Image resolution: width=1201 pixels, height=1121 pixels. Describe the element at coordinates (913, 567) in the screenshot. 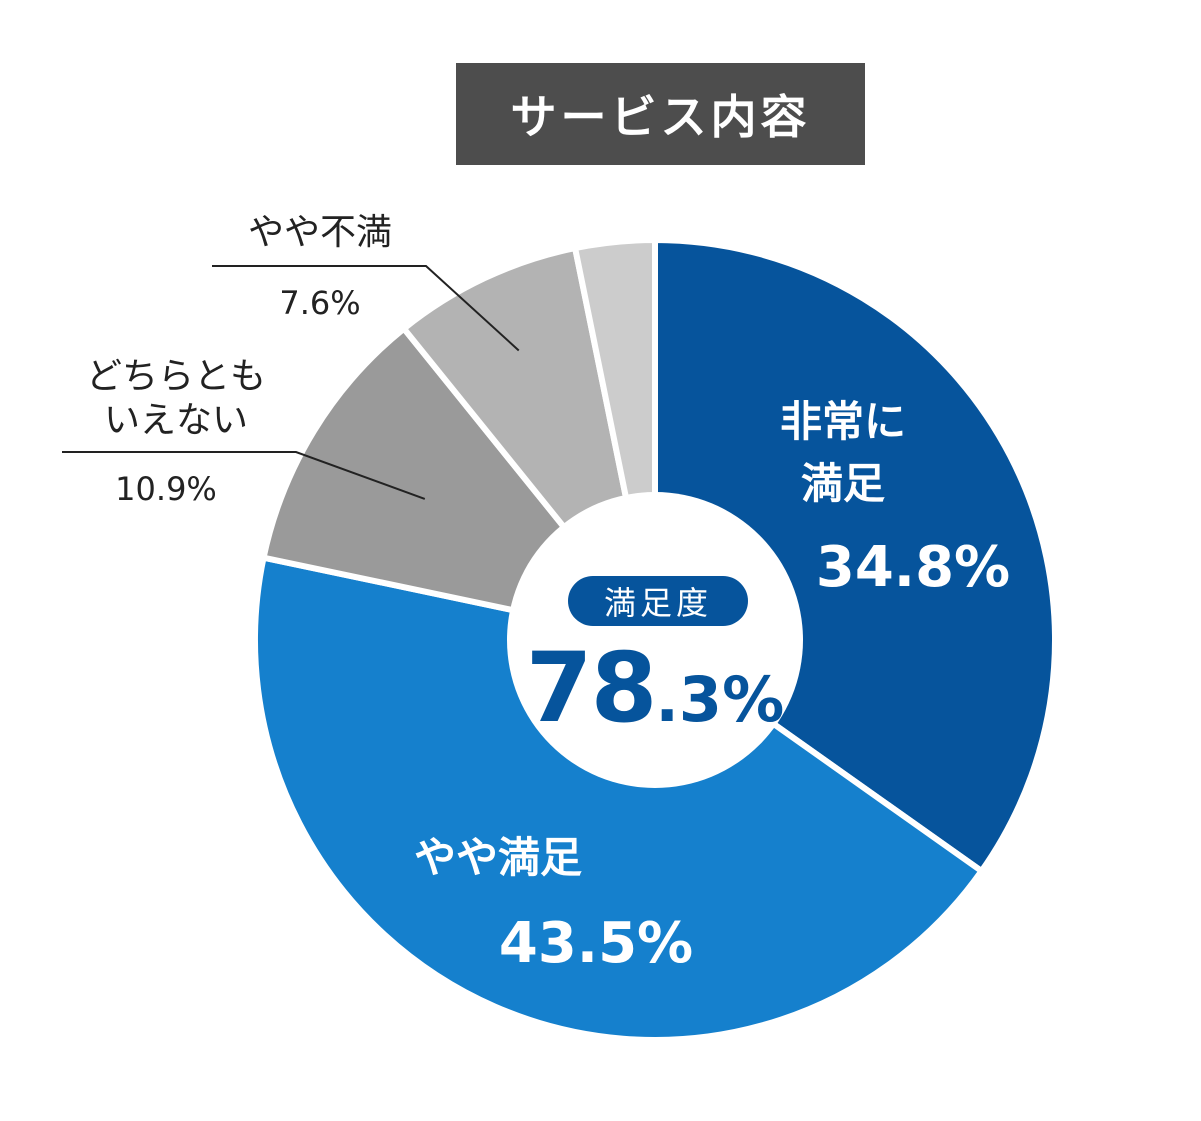

I see `slice-value-label: 34.8%` at that location.